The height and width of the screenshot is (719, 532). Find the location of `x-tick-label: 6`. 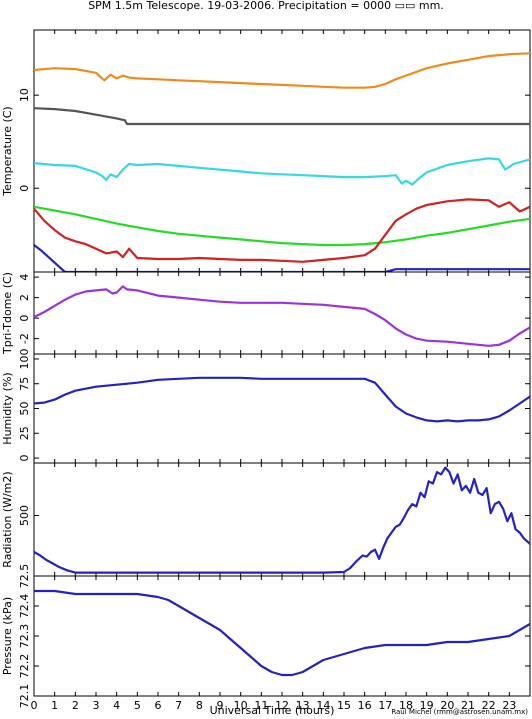

x-tick-label: 6 is located at coordinates (158, 705).